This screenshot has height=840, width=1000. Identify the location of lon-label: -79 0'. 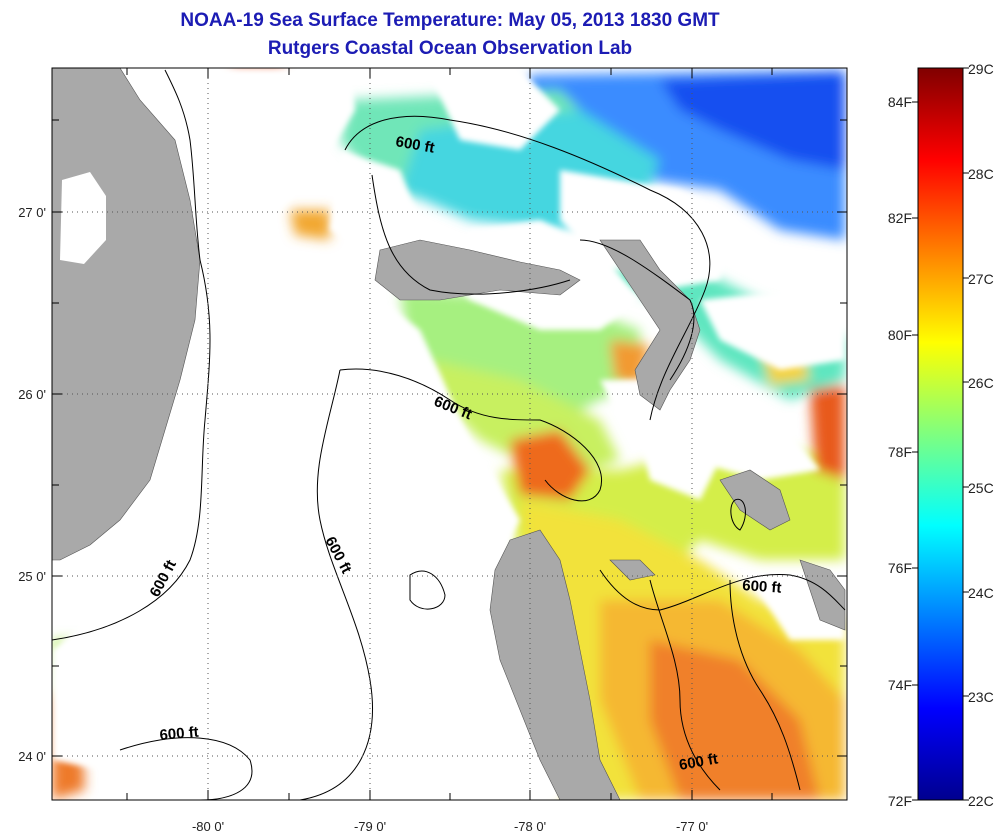
(370, 826).